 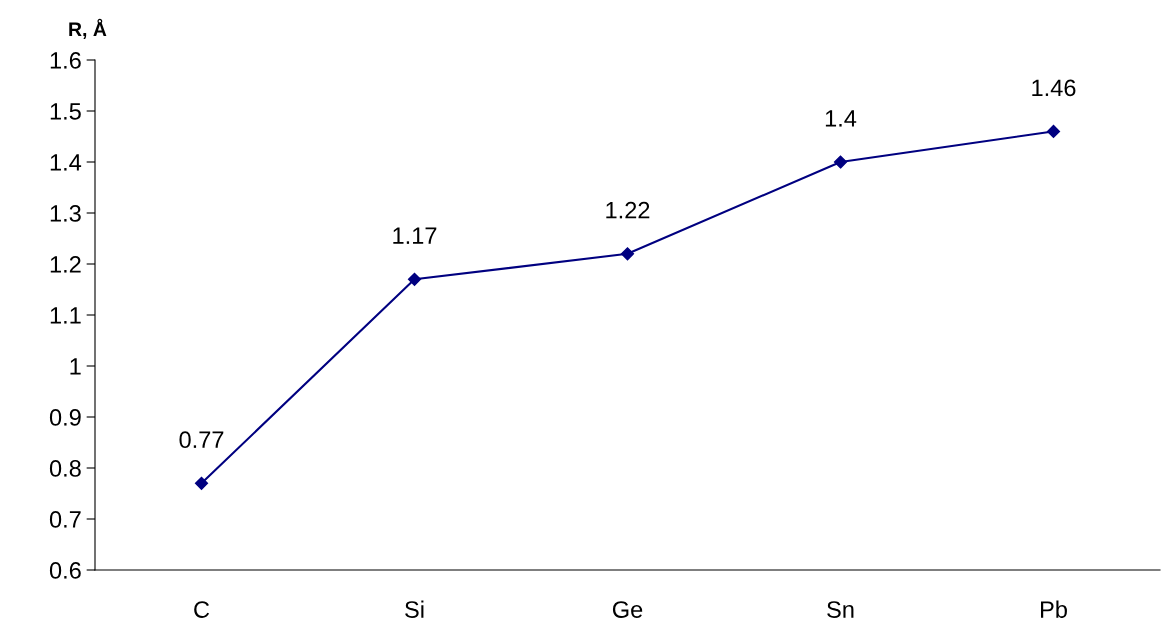 What do you see at coordinates (65, 213) in the screenshot?
I see `y-tick-label: 1.3` at bounding box center [65, 213].